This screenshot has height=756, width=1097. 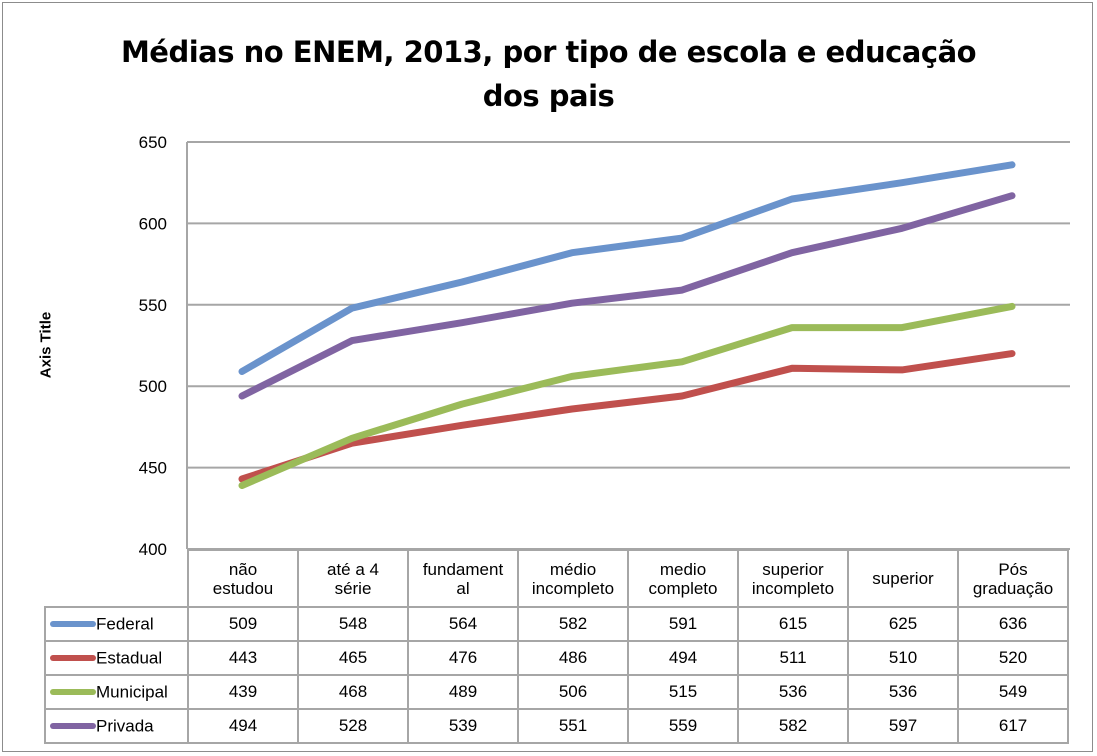 I want to click on data-cell: 439, so click(x=243, y=692).